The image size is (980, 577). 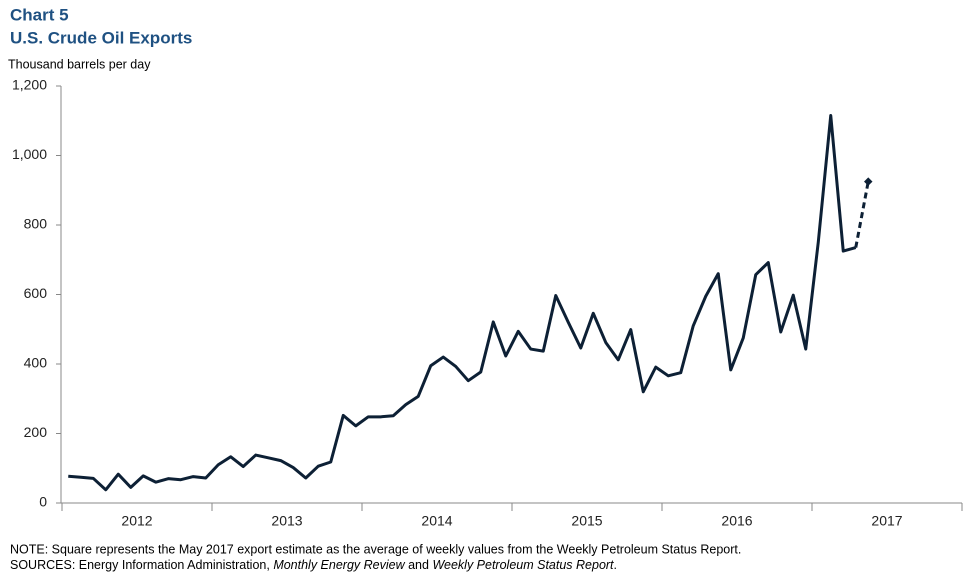 I want to click on y-tick-label: 1,000, so click(x=29, y=154).